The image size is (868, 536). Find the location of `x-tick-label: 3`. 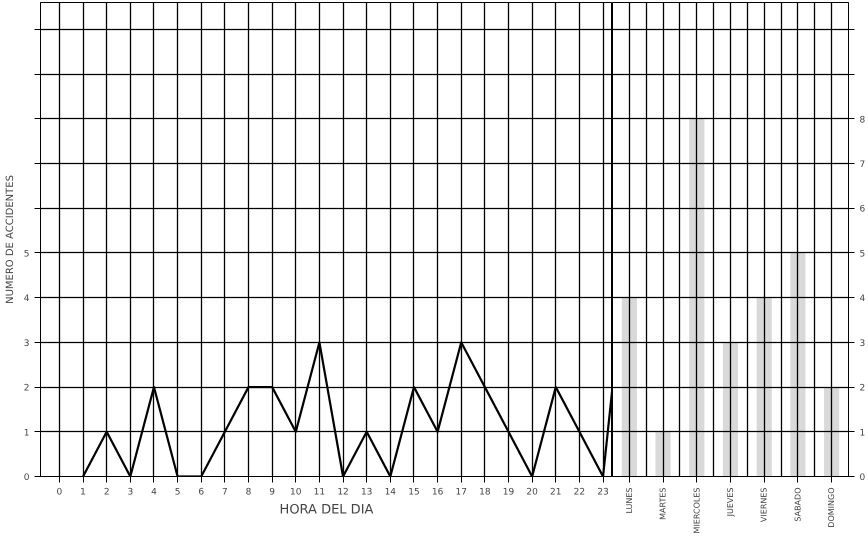

x-tick-label: 3 is located at coordinates (130, 493).